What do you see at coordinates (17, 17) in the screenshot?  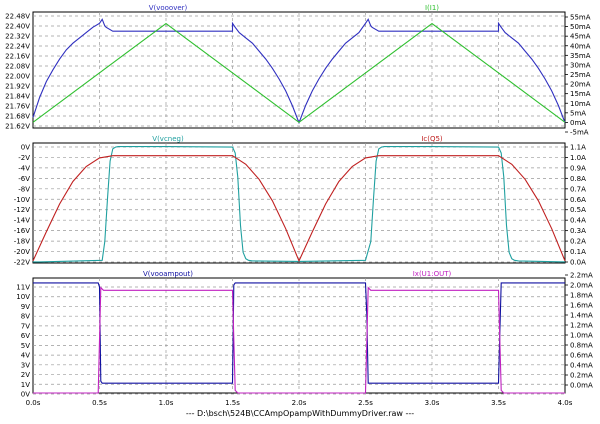 I see `left-tick-label: 22.48V` at bounding box center [17, 17].